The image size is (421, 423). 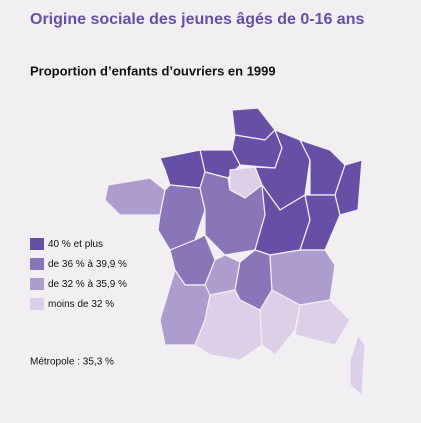 What do you see at coordinates (72, 362) in the screenshot?
I see `note: Métropole : 35,3 %` at bounding box center [72, 362].